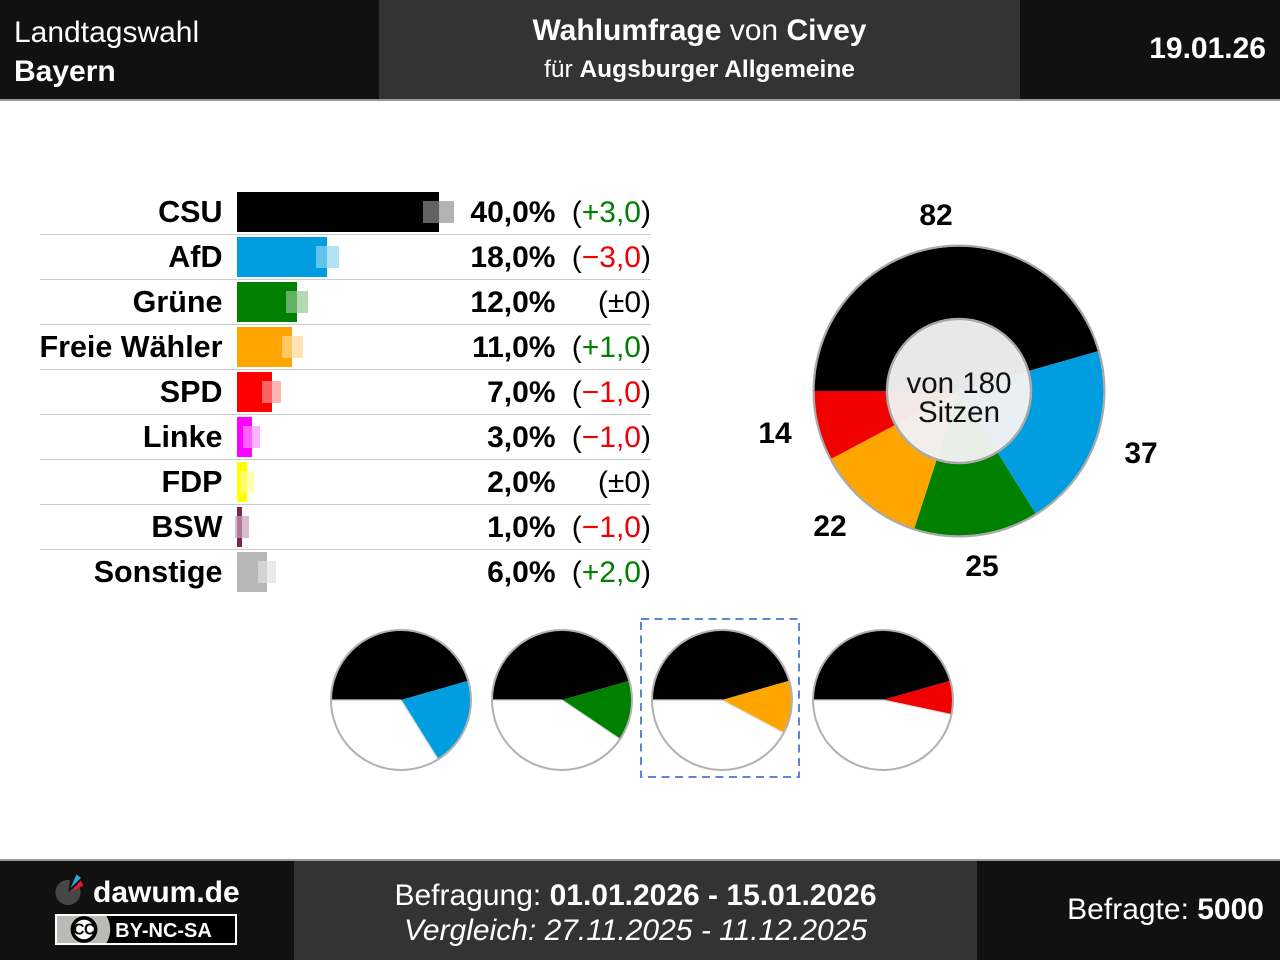 The width and height of the screenshot is (1280, 960). What do you see at coordinates (163, 931) in the screenshot?
I see `svg-text: BY-NC-SA` at bounding box center [163, 931].